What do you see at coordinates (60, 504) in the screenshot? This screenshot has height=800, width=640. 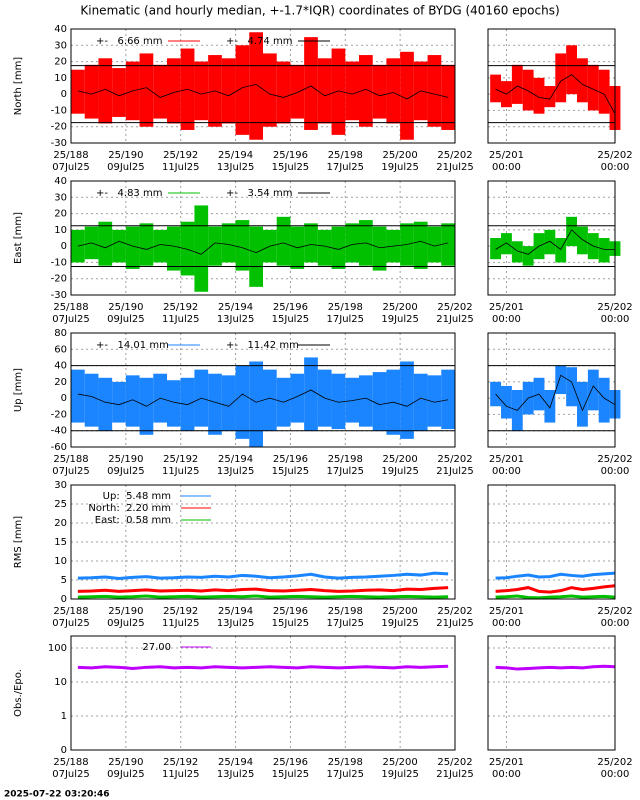 I see `y-tick-label: 25` at bounding box center [60, 504].